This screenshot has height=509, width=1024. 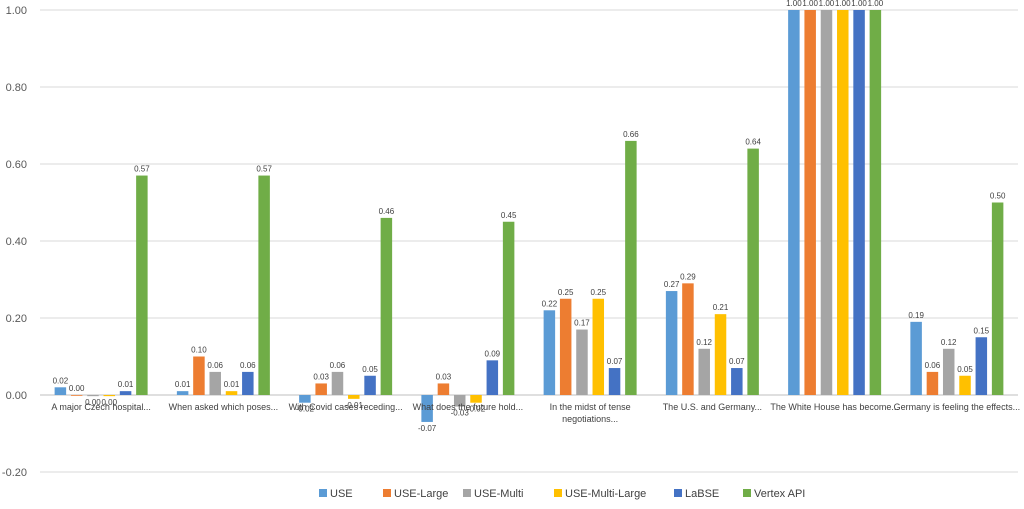 I want to click on data-label: -0.03, so click(x=460, y=413).